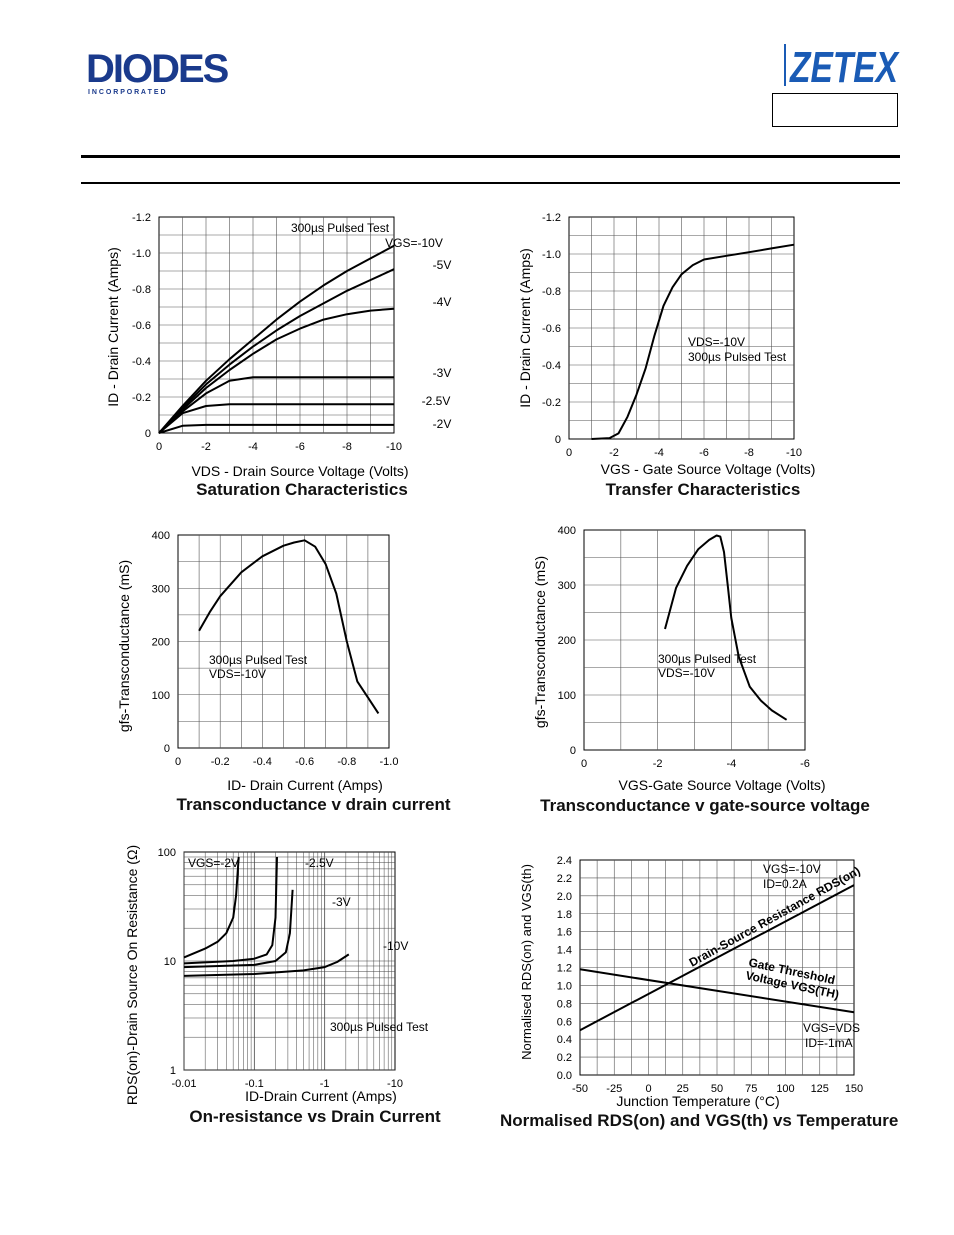  Describe the element at coordinates (841, 66) in the screenshot. I see `zetex-logo: ZETEX` at that location.